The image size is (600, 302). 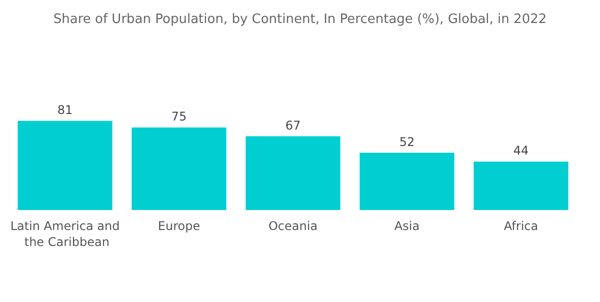 I want to click on x-tick-label: Asia, so click(x=407, y=226).